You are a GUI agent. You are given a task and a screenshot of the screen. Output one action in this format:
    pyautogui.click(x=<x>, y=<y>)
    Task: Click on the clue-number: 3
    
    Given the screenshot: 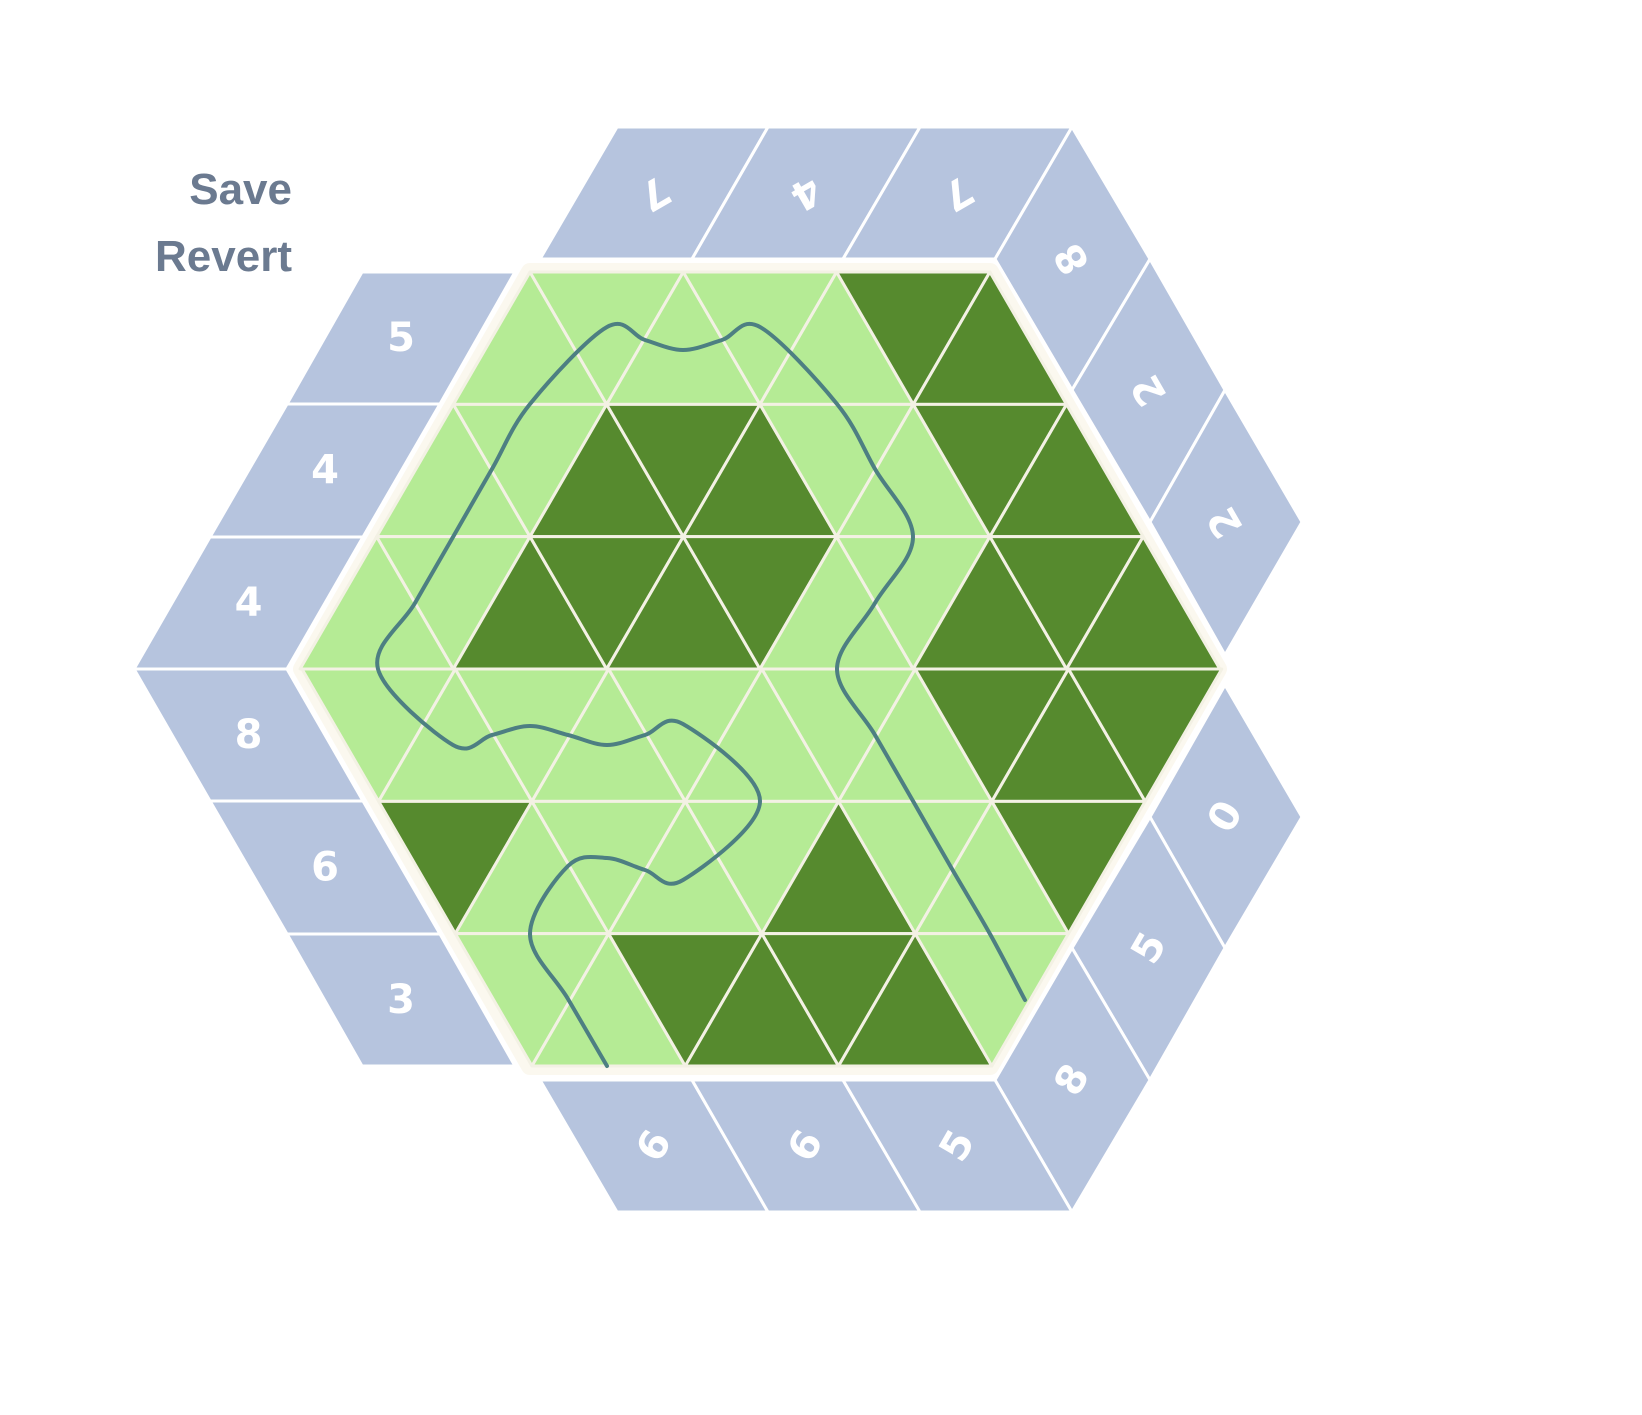 What is the action you would take?
    pyautogui.click(x=401, y=1000)
    